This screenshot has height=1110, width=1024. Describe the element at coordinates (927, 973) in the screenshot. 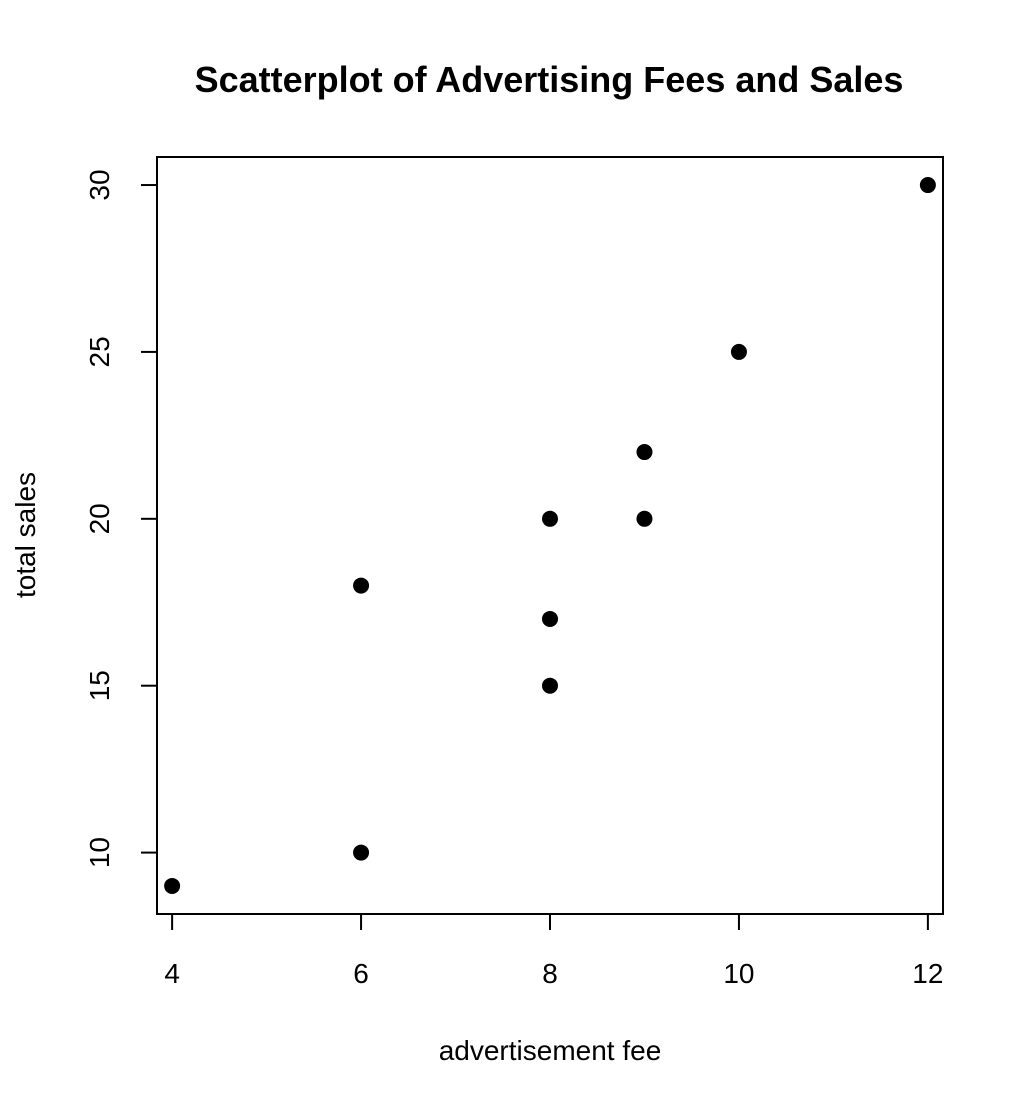

I see `x-tick-label: 12` at that location.